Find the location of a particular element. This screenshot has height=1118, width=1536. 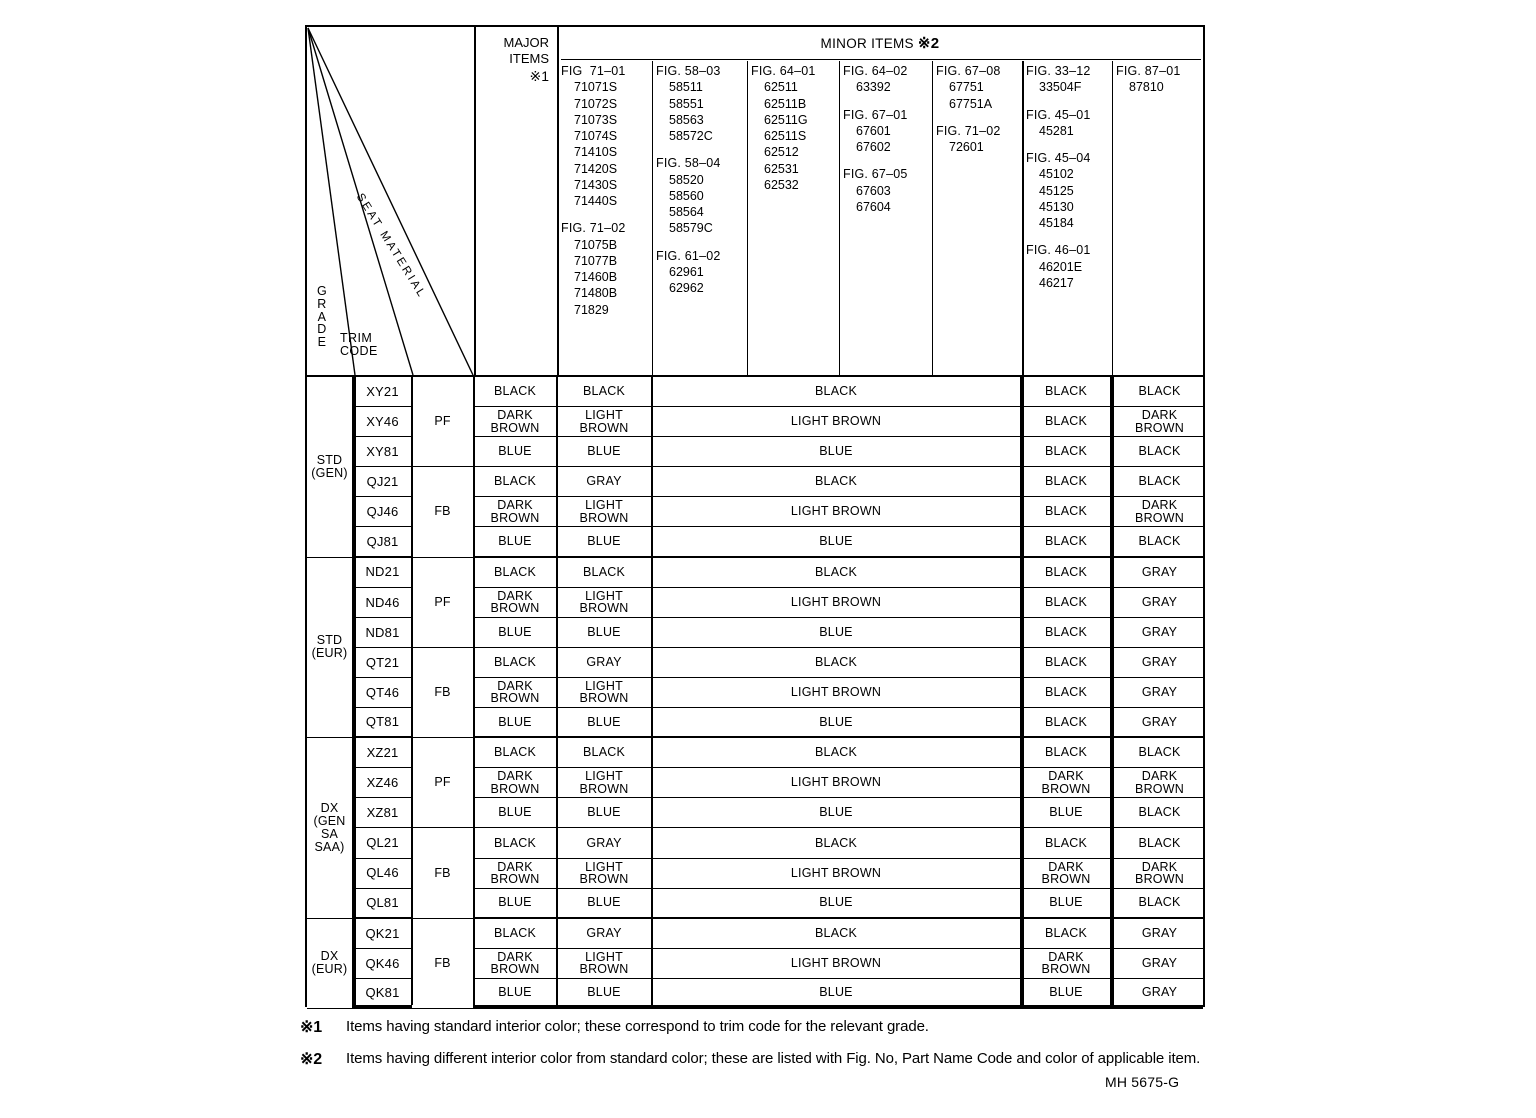

figure-group-heading: FIG. 67–05 is located at coordinates (875, 174).